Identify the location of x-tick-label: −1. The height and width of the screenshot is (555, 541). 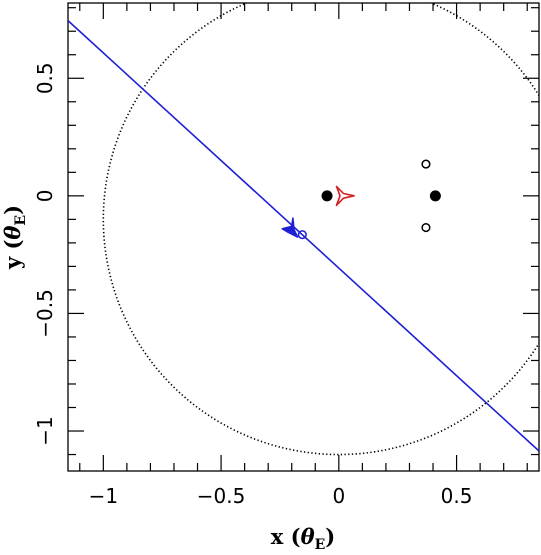
(103, 496).